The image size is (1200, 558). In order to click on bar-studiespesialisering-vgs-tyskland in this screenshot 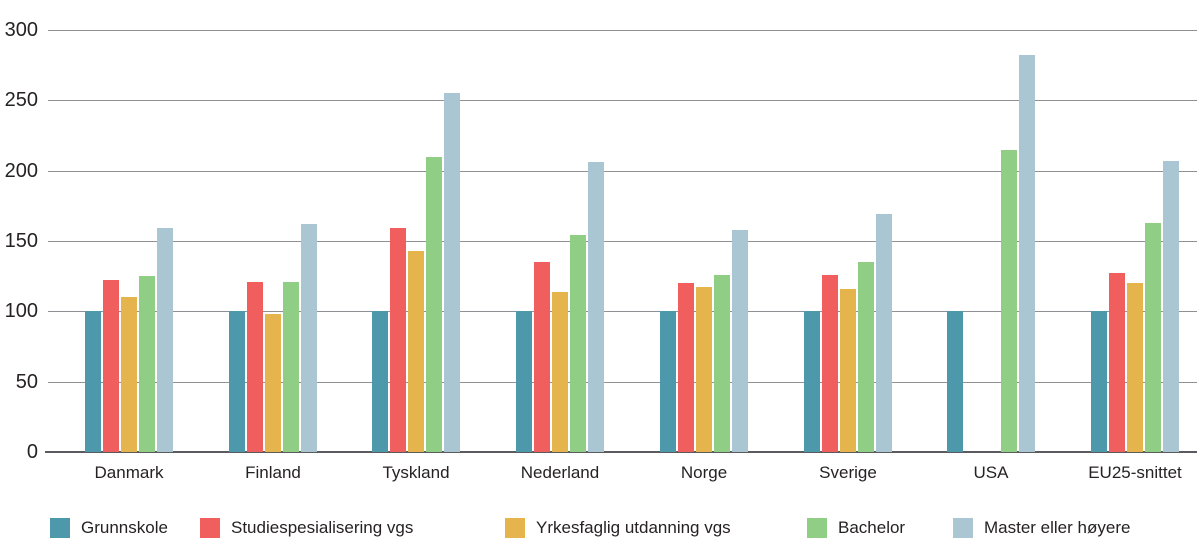, I will do `click(398, 340)`.